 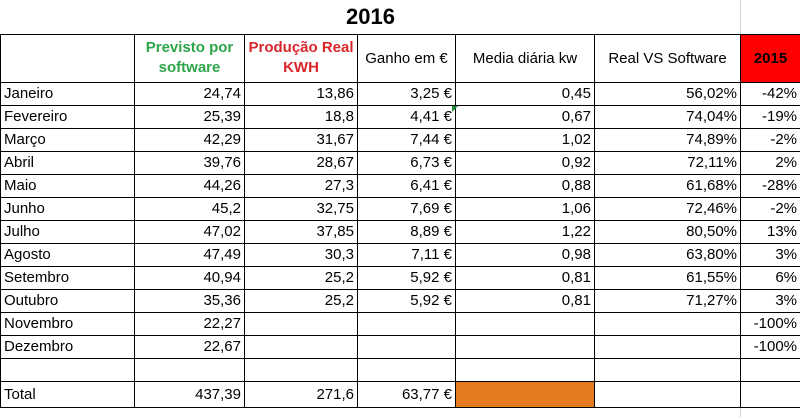 What do you see at coordinates (189, 94) in the screenshot?
I see `cell-previsto: 24,74` at bounding box center [189, 94].